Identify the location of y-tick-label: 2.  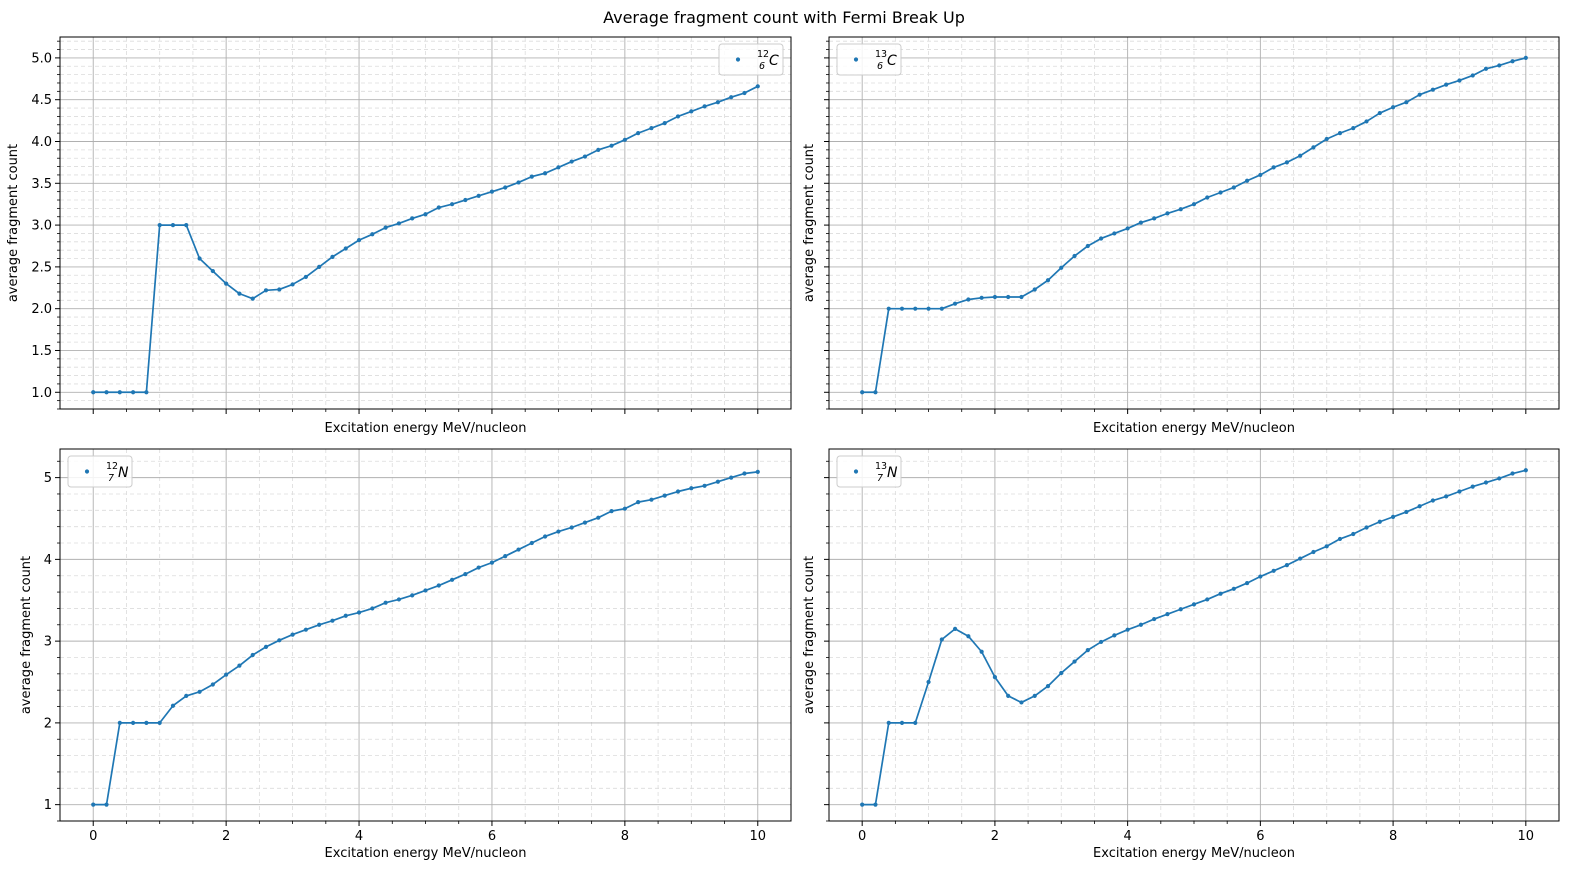
(48, 723).